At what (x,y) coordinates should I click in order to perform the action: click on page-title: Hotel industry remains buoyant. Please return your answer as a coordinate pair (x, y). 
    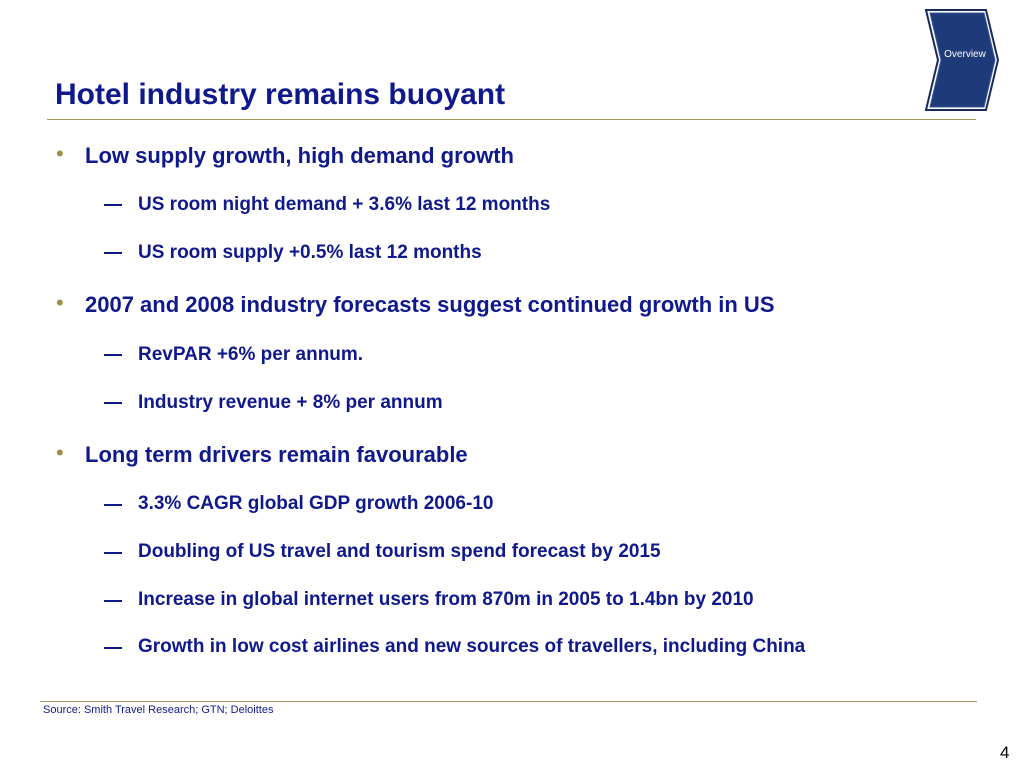
    Looking at the image, I should click on (280, 94).